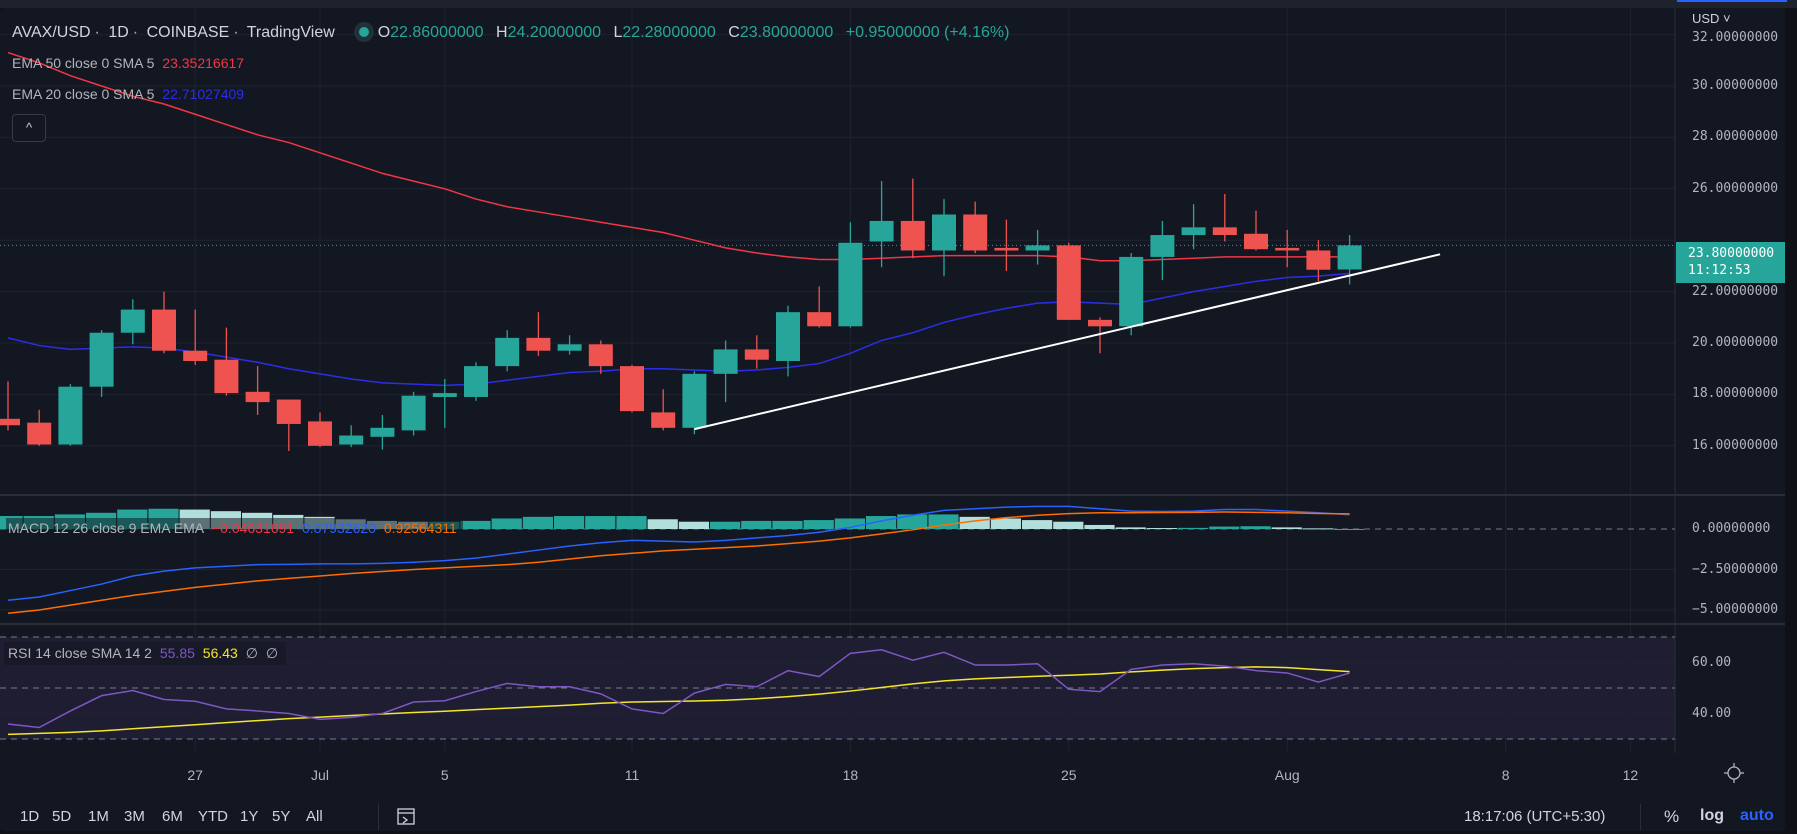  I want to click on chart-settings-icon, so click(1734, 773).